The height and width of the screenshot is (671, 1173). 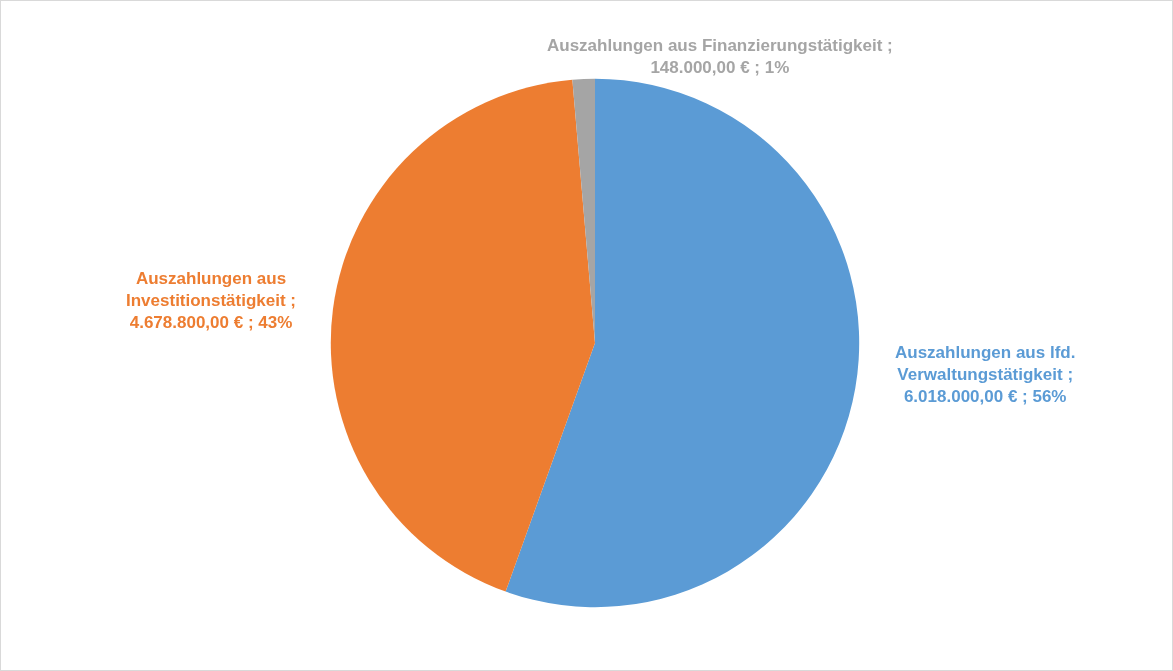 I want to click on slice-label: Auszahlungen aus lfd. Verwaltungstätigkeit ; 6.018.000,00 € ; 56%, so click(x=985, y=375).